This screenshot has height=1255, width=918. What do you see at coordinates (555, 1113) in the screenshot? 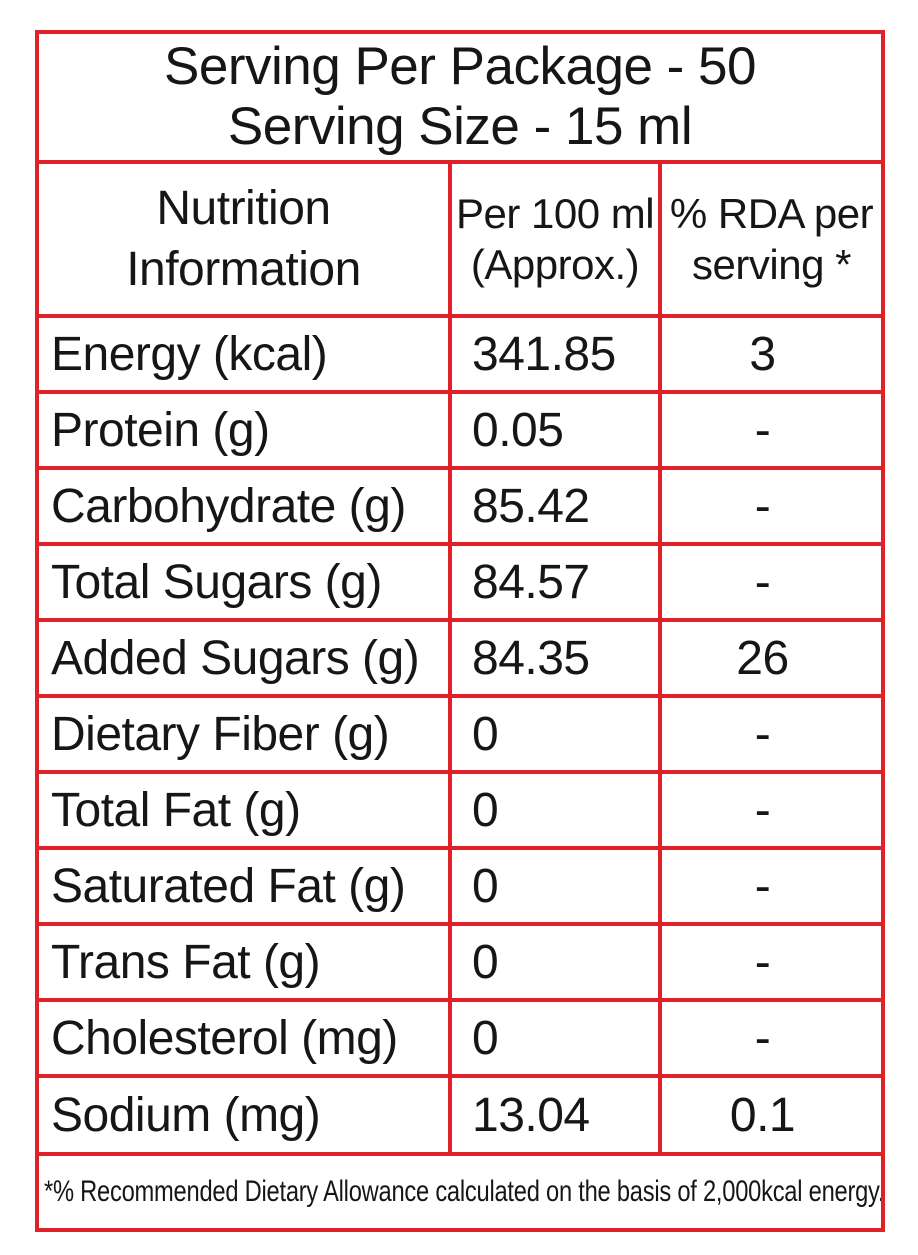
I see `nutrient-per-100ml-value: 13.04` at bounding box center [555, 1113].